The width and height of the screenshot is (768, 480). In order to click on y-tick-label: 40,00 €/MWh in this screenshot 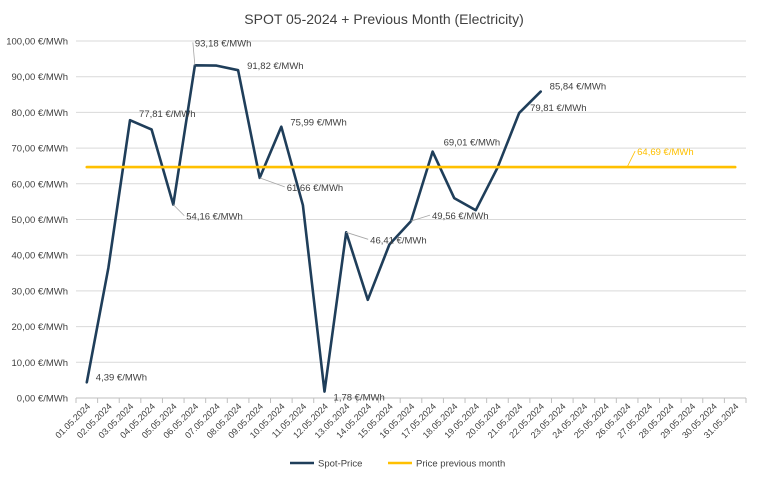, I will do `click(40, 256)`.